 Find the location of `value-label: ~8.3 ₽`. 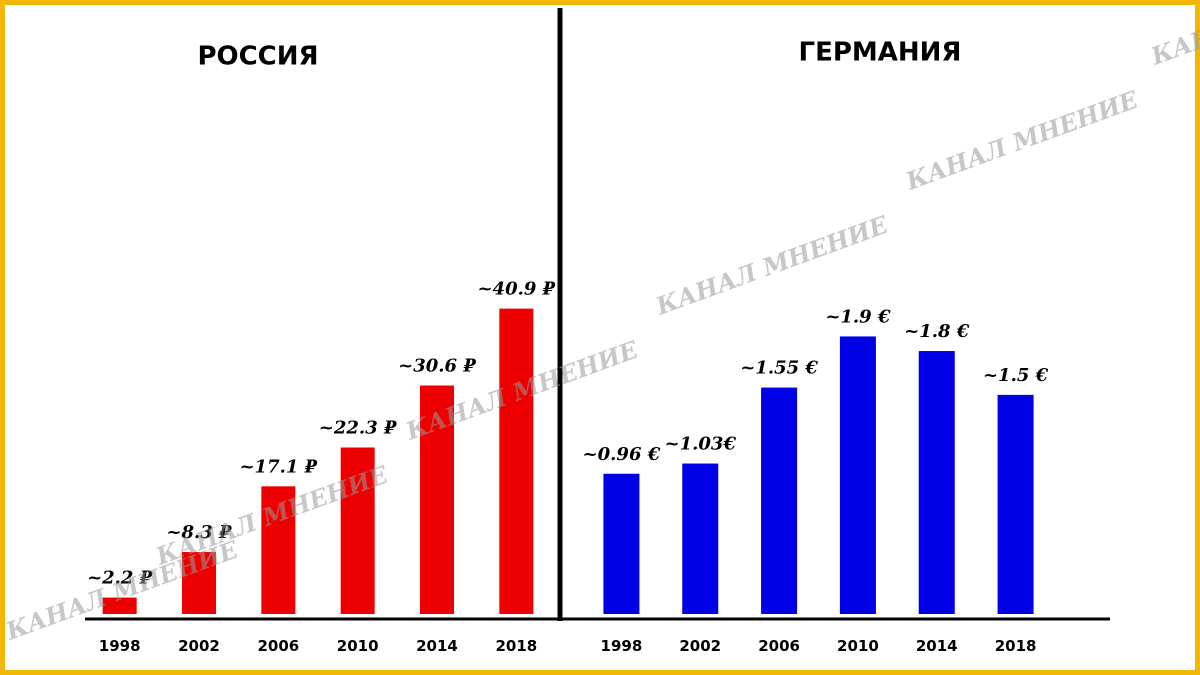

value-label: ~8.3 ₽ is located at coordinates (199, 532).